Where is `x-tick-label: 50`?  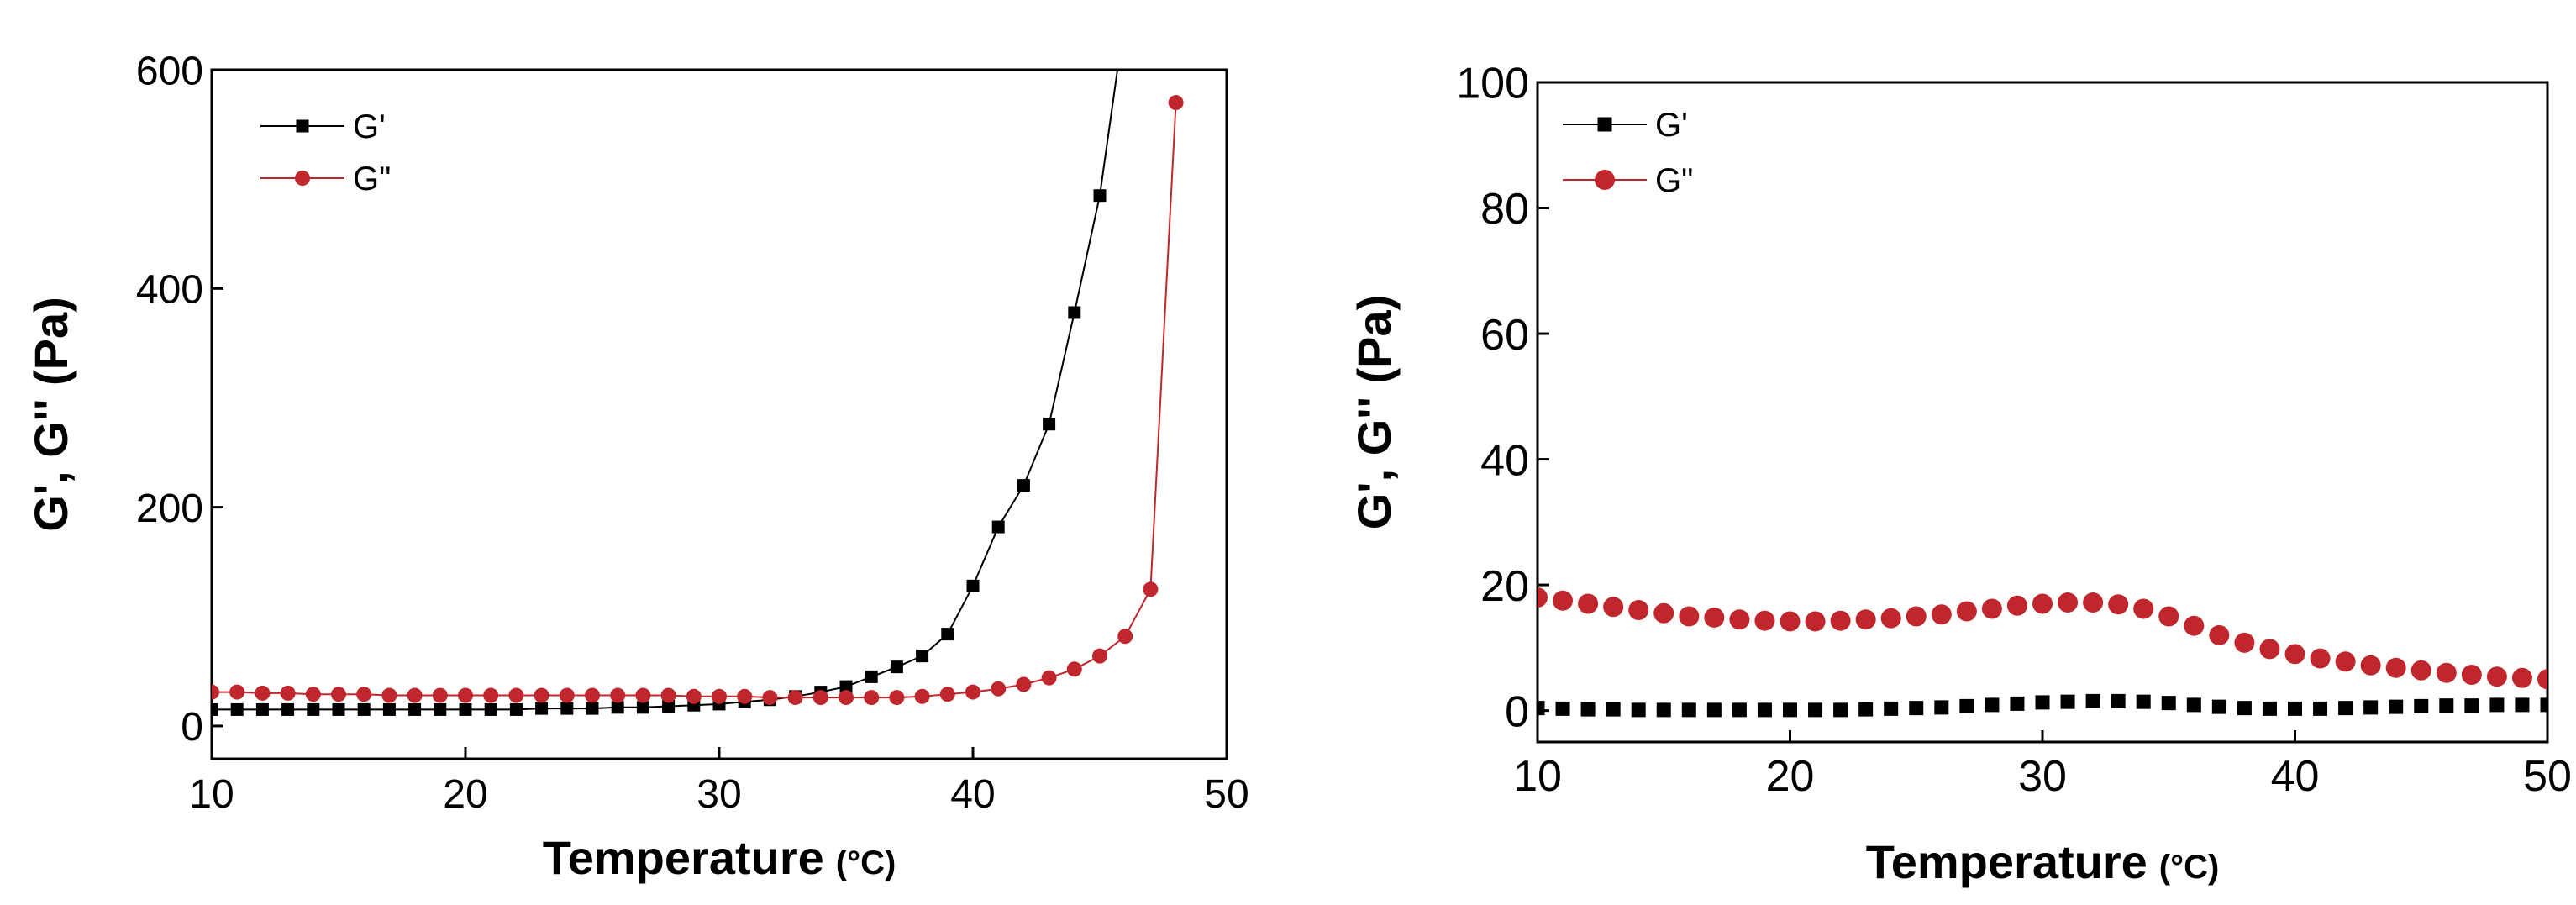 x-tick-label: 50 is located at coordinates (1226, 794).